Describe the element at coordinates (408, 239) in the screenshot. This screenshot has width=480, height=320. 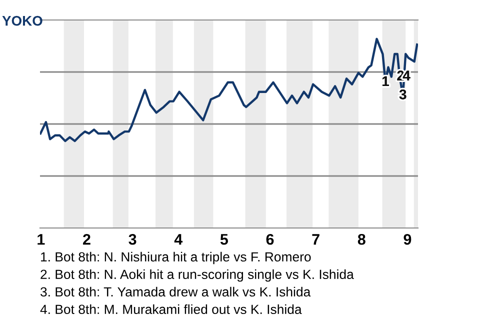
I see `x-tick-label: 9` at that location.